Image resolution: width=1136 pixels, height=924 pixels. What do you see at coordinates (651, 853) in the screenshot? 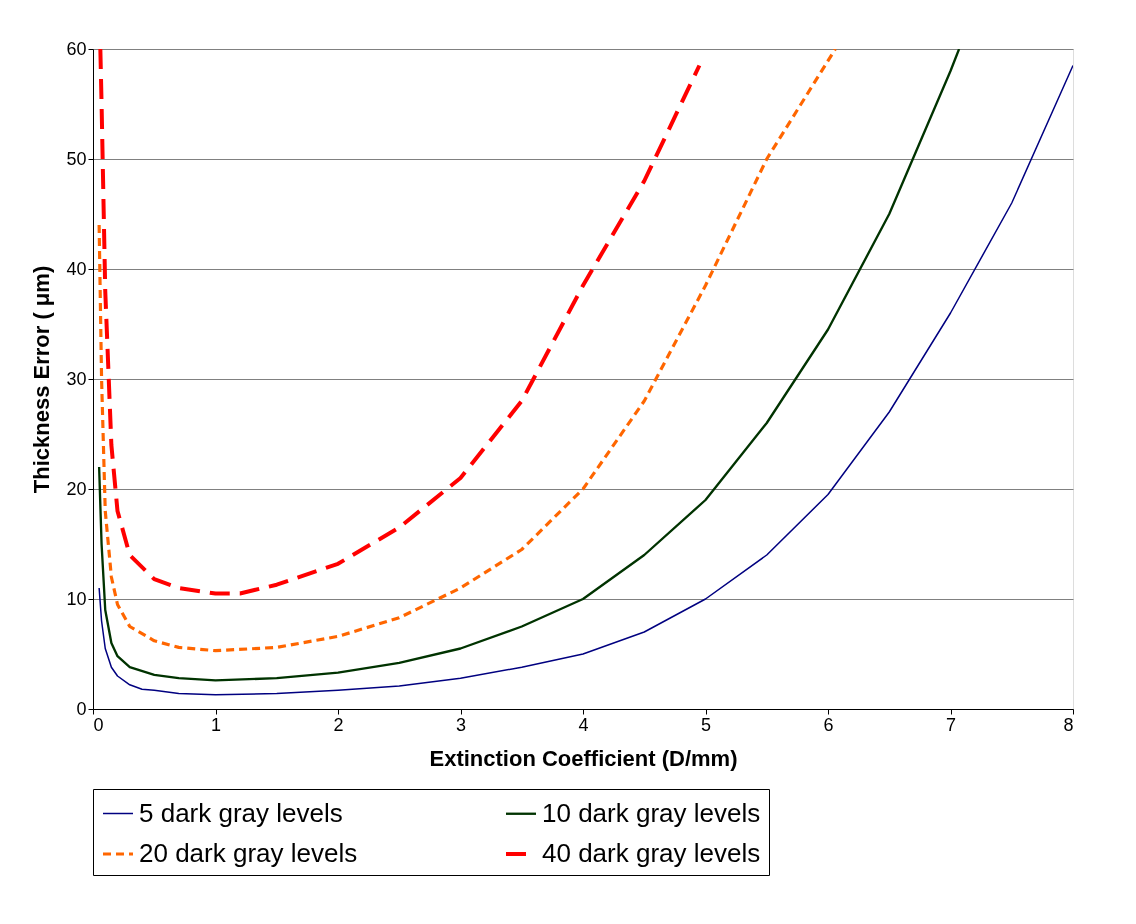
I see `legend-label: 40 dark gray levels` at bounding box center [651, 853].